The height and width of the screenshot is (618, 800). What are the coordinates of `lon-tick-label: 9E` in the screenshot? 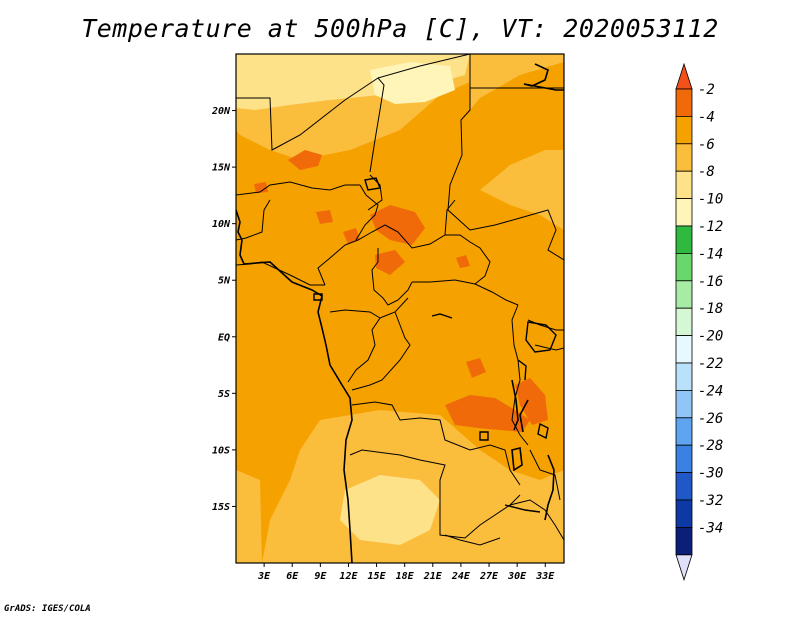 It's located at (320, 576).